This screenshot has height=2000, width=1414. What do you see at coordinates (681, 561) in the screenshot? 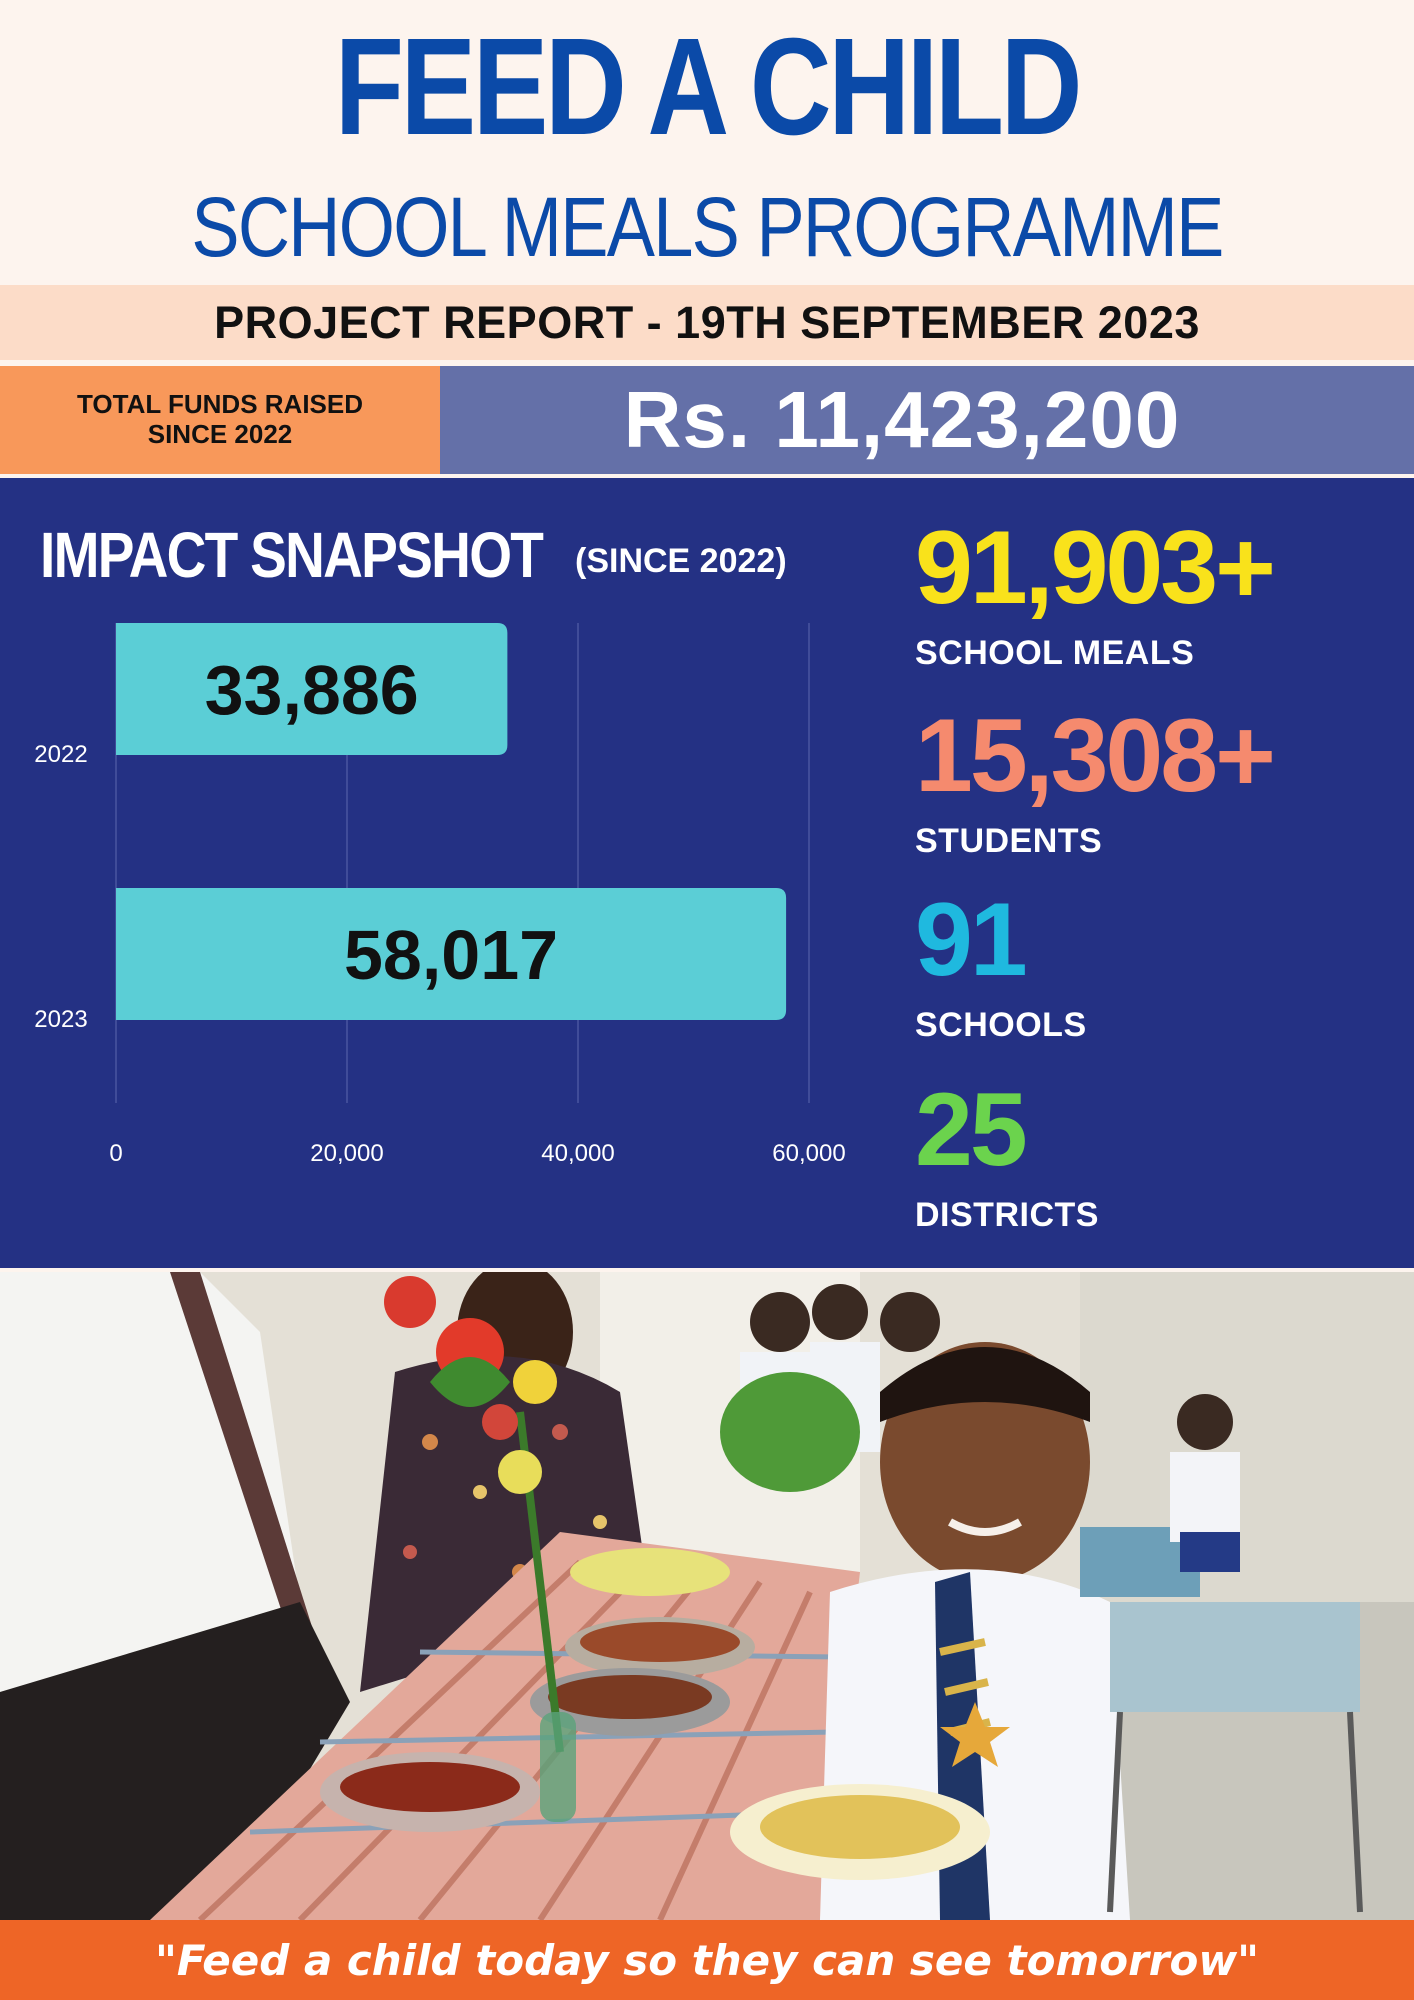
I see `impact-title-suffix: (SINCE 2022)` at bounding box center [681, 561].